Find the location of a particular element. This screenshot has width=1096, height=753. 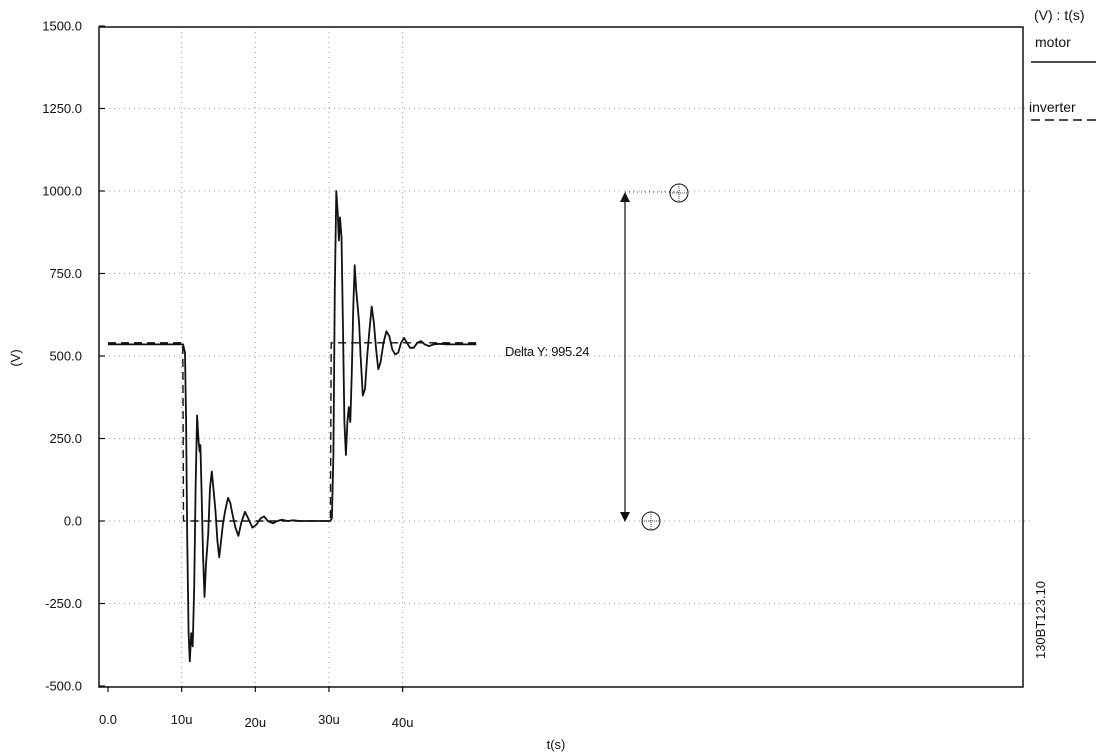

delta-arrow-head-top is located at coordinates (625, 197).